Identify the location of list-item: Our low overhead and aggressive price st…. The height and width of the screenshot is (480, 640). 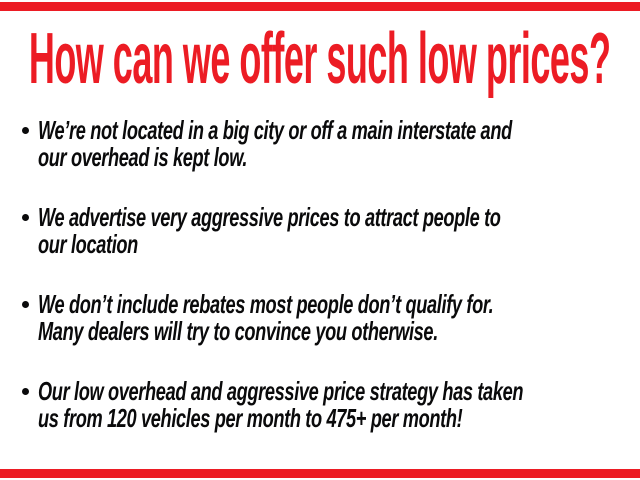
(326, 405).